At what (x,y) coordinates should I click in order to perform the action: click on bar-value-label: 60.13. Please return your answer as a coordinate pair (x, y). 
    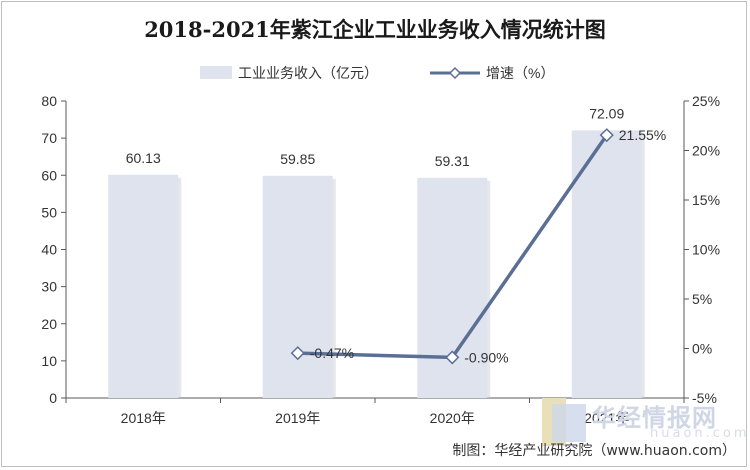
    Looking at the image, I should click on (143, 158).